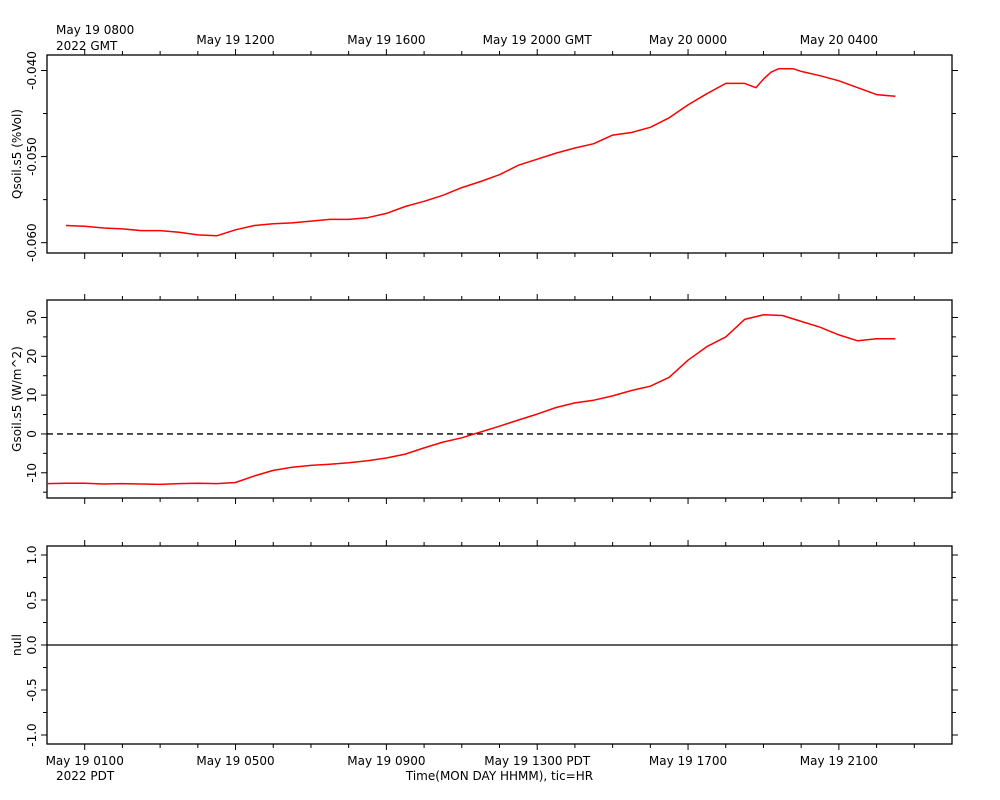 The width and height of the screenshot is (1000, 800). I want to click on gmt-year-label: 2022 GMT, so click(87, 46).